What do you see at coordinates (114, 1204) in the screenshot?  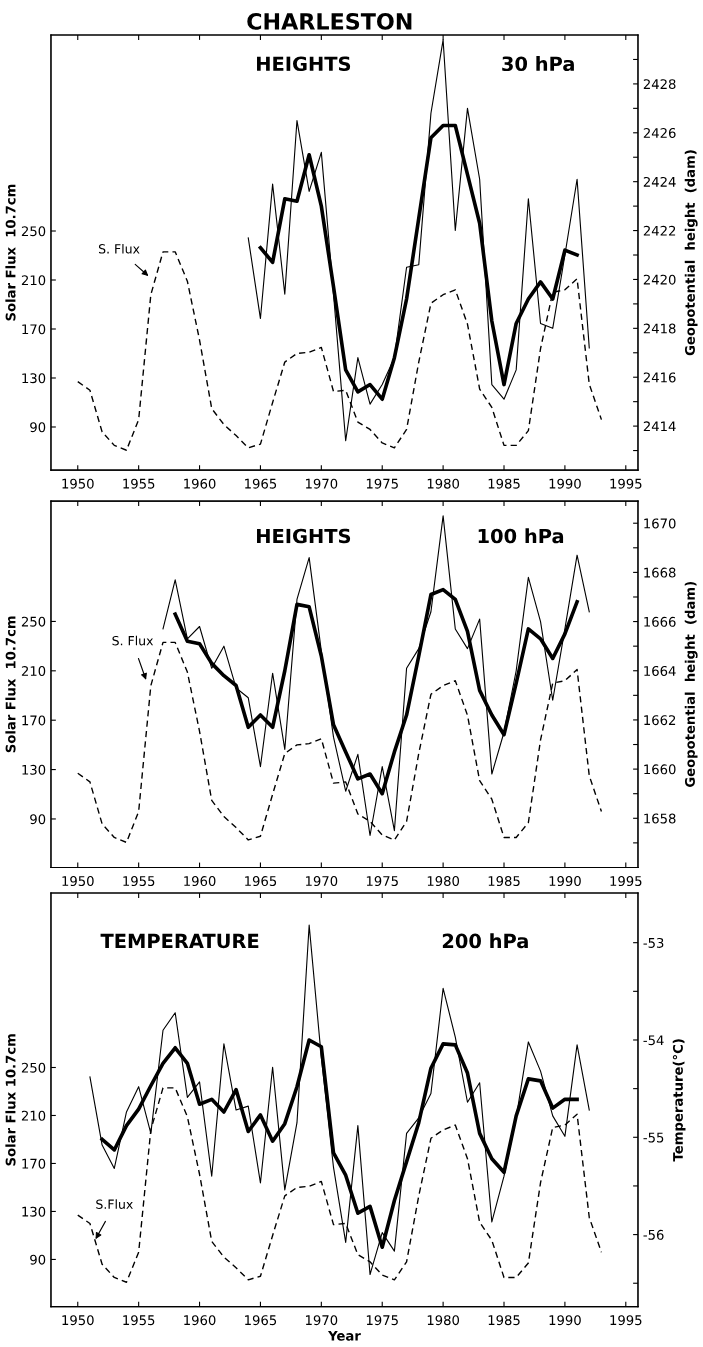 I see `annotation: S.Flux` at bounding box center [114, 1204].